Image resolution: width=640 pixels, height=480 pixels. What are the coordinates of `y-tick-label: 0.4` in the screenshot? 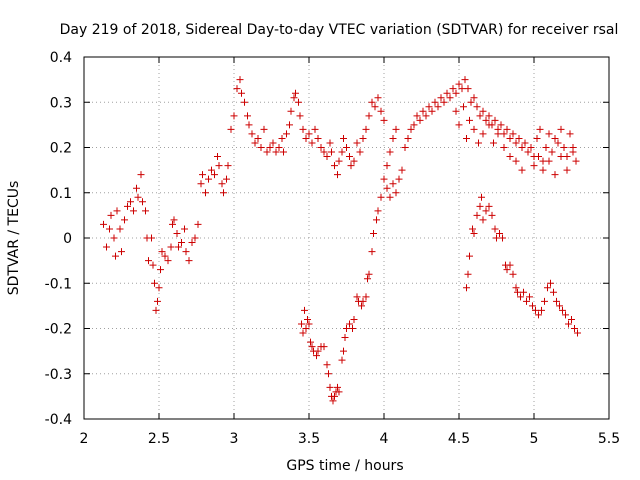 It's located at (61, 58).